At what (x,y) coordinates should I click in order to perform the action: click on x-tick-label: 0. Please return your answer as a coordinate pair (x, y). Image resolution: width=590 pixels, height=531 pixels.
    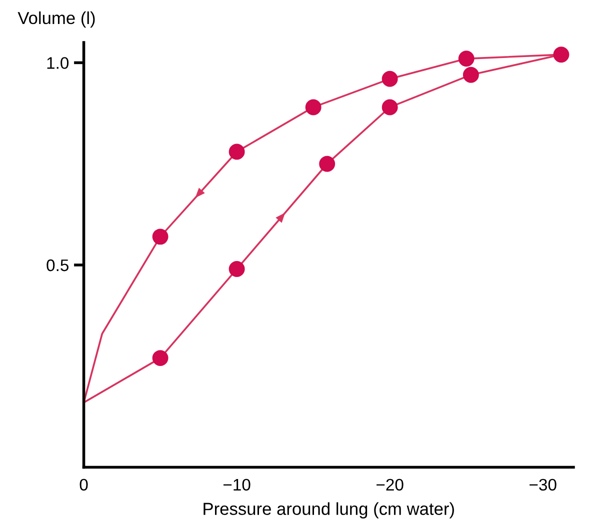
    Looking at the image, I should click on (84, 484).